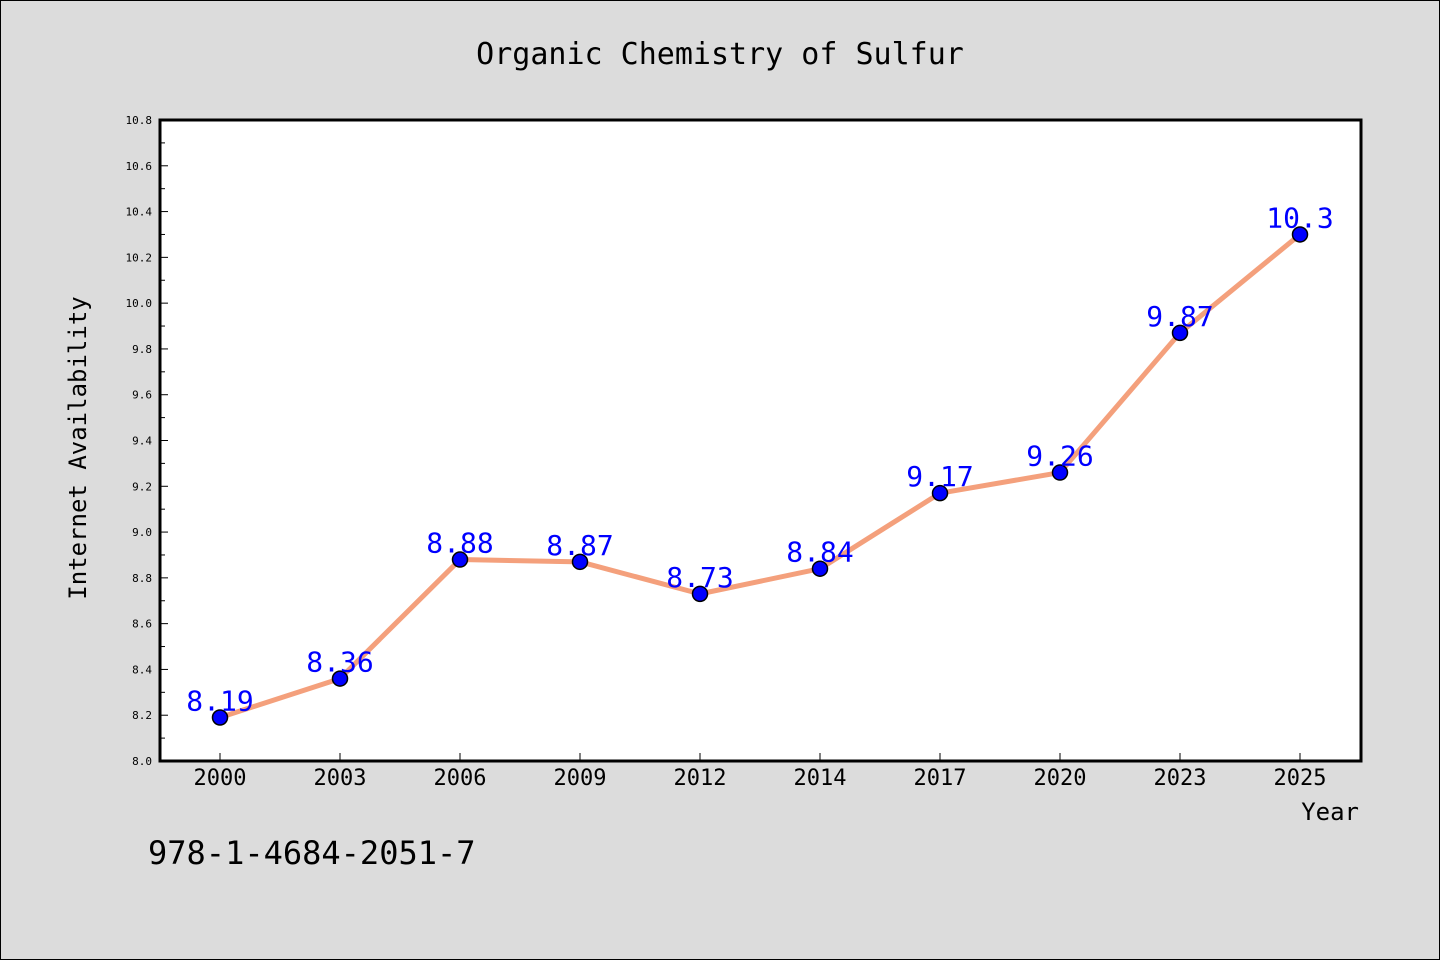  Describe the element at coordinates (1299, 217) in the screenshot. I see `data-label: 10.3` at that location.